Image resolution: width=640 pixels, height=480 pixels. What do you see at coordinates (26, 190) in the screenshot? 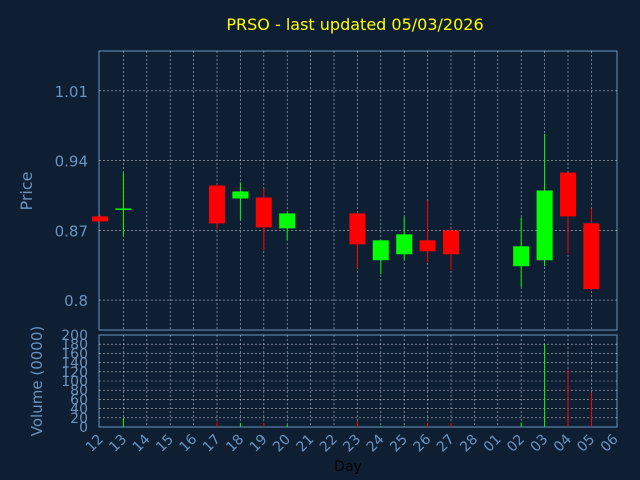
I see `price-axis-label: Price` at bounding box center [26, 190].